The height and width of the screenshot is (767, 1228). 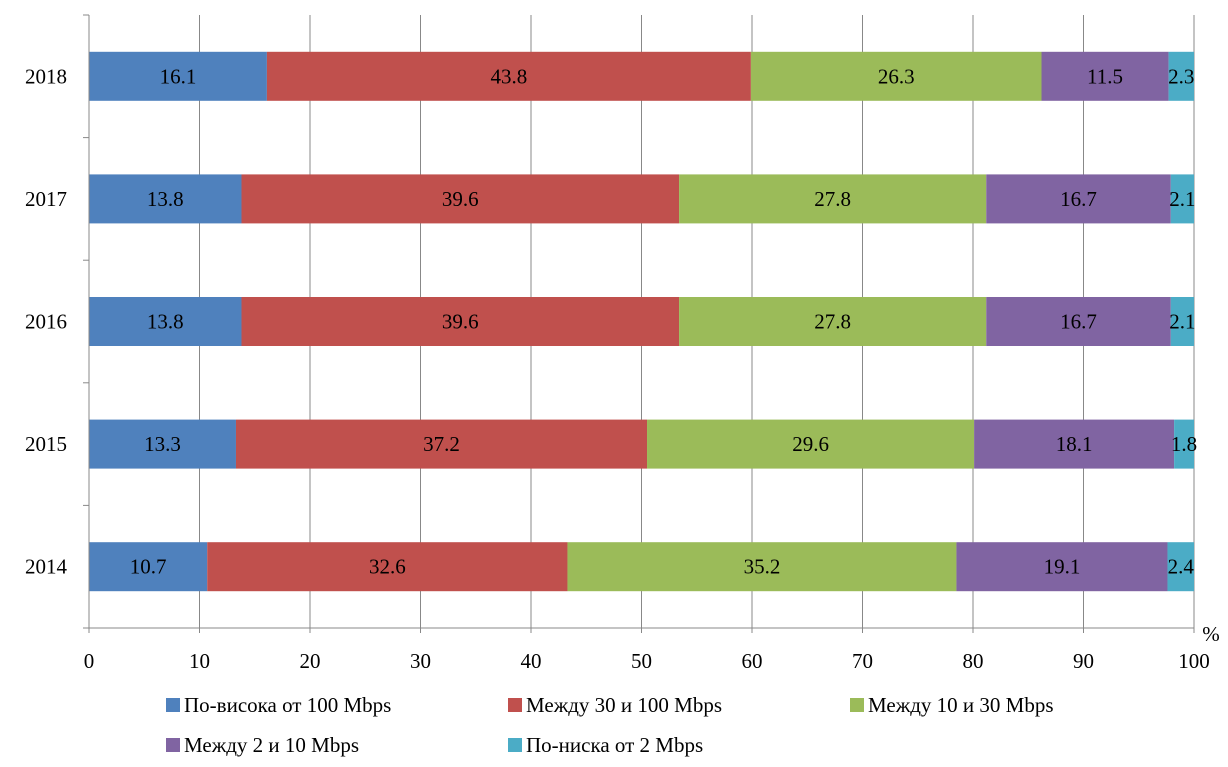 What do you see at coordinates (973, 661) in the screenshot?
I see `x-tick-label-80: 80` at bounding box center [973, 661].